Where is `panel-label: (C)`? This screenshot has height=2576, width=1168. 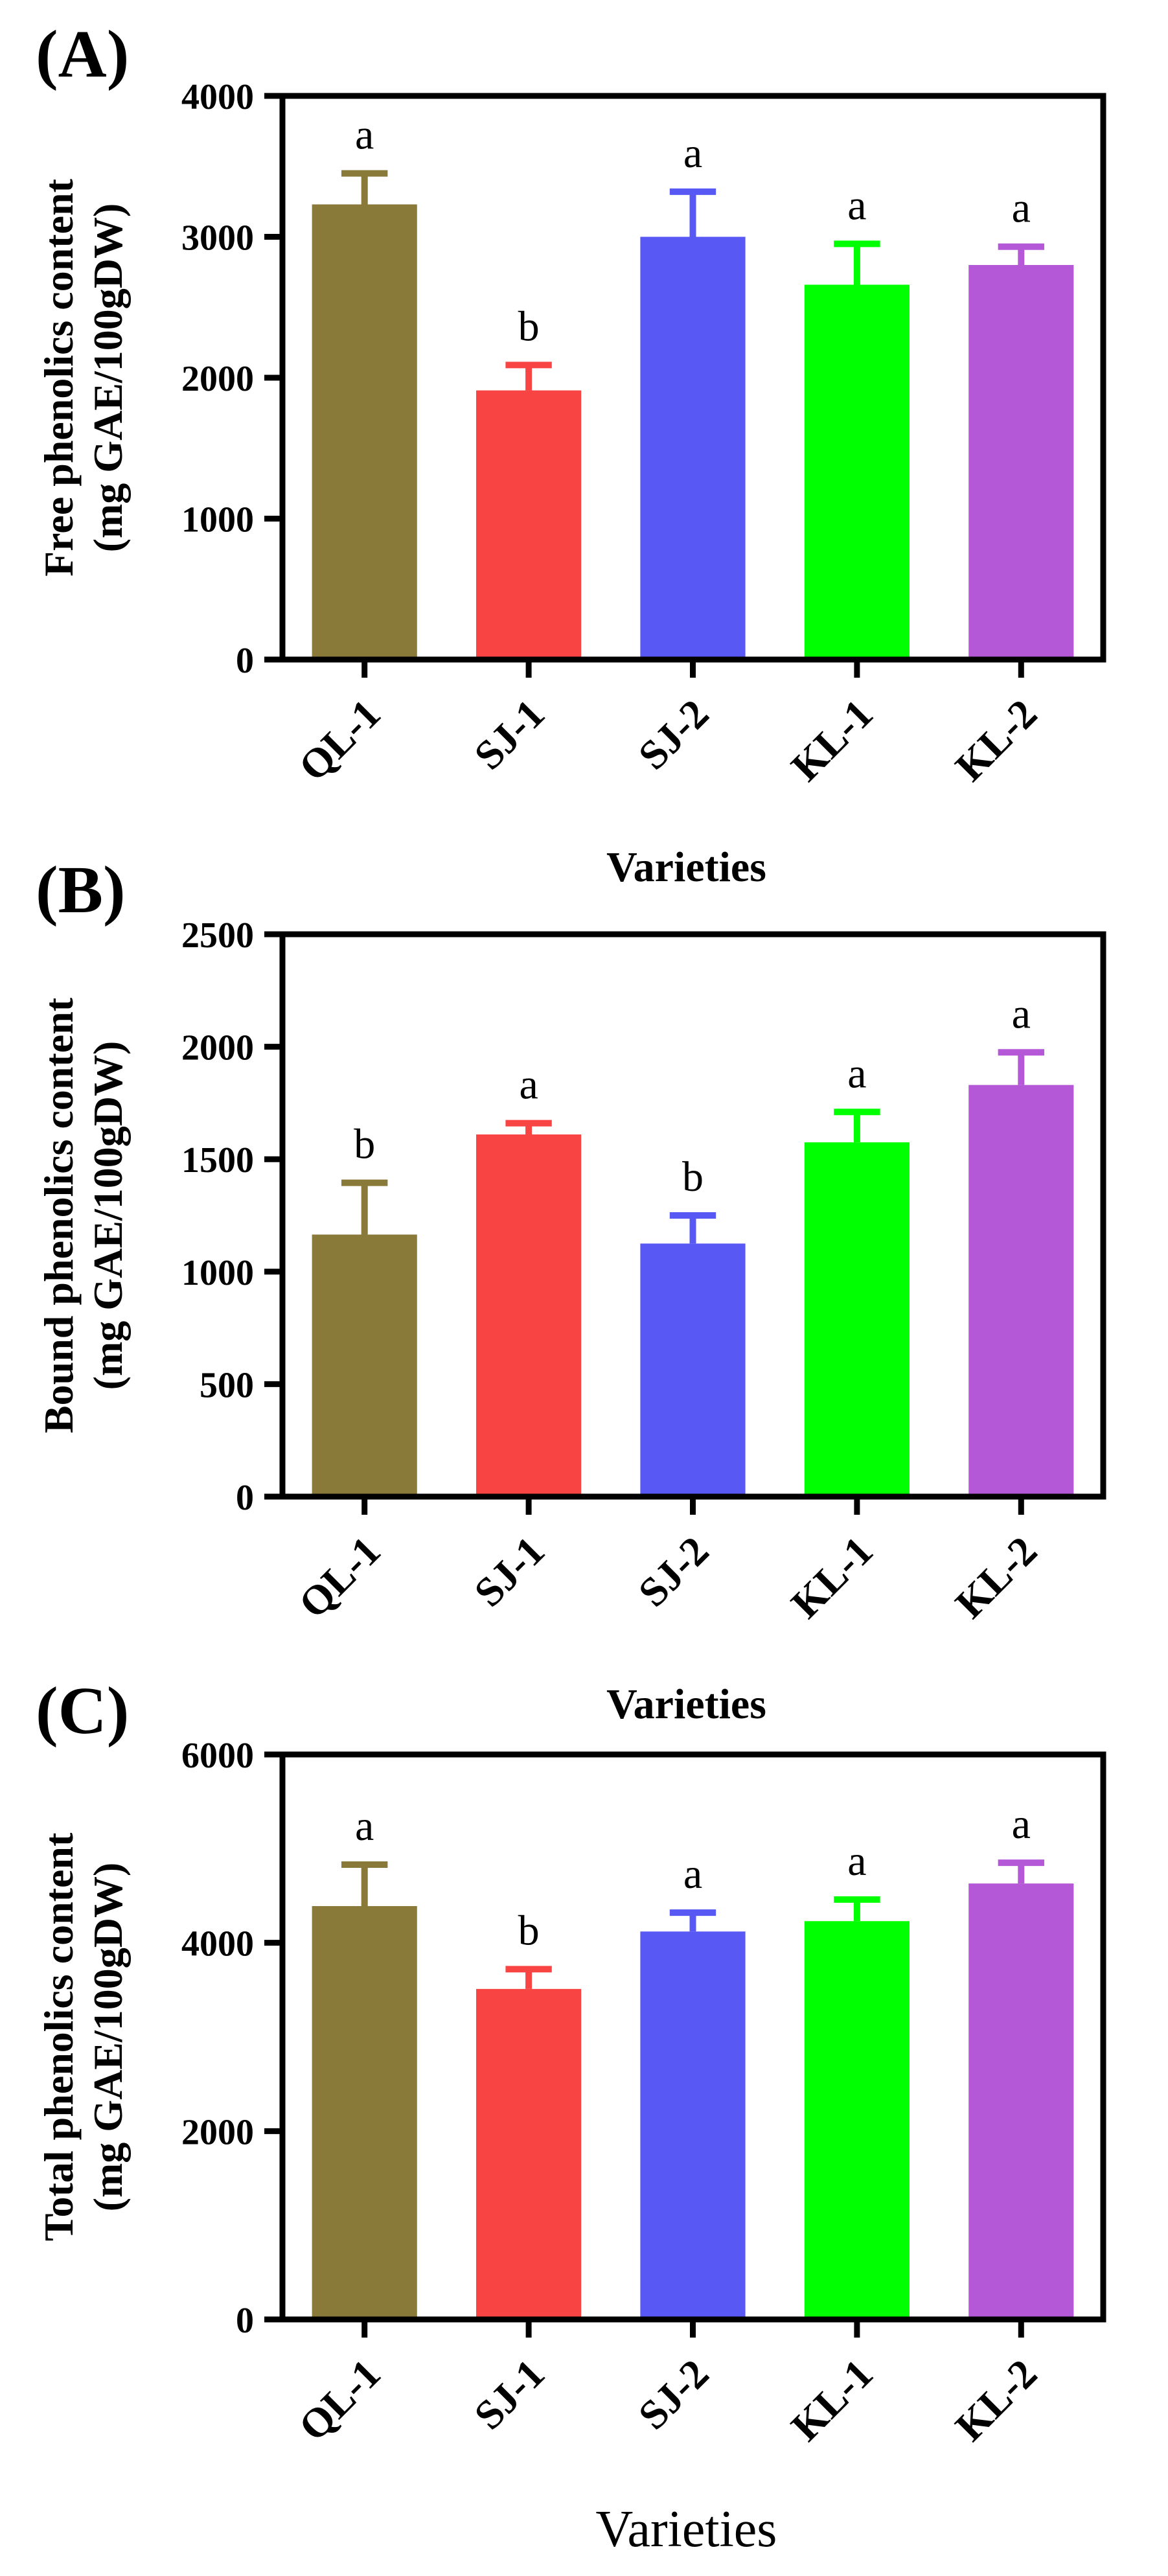 panel-label: (C) is located at coordinates (82, 1710).